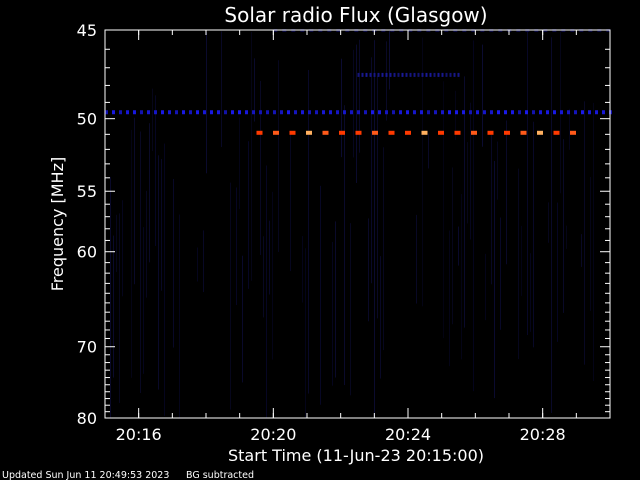 This screenshot has height=480, width=640. Describe the element at coordinates (87, 347) in the screenshot. I see `y-tick-label: 70` at that location.